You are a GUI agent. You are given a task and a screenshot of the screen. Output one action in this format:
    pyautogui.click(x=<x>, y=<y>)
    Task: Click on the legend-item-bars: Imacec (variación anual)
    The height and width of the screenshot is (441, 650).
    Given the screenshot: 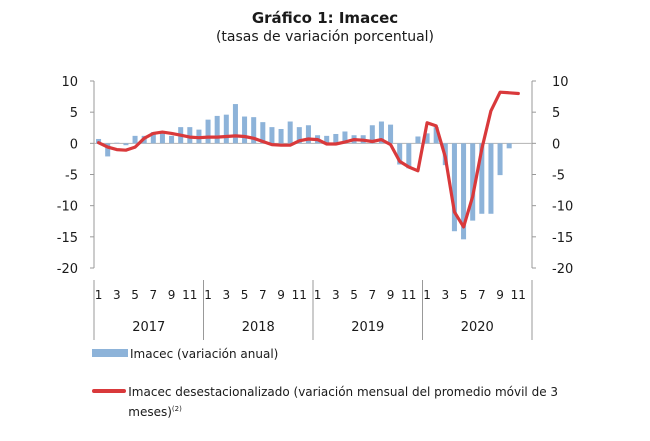 What is the action you would take?
    pyautogui.click(x=185, y=354)
    